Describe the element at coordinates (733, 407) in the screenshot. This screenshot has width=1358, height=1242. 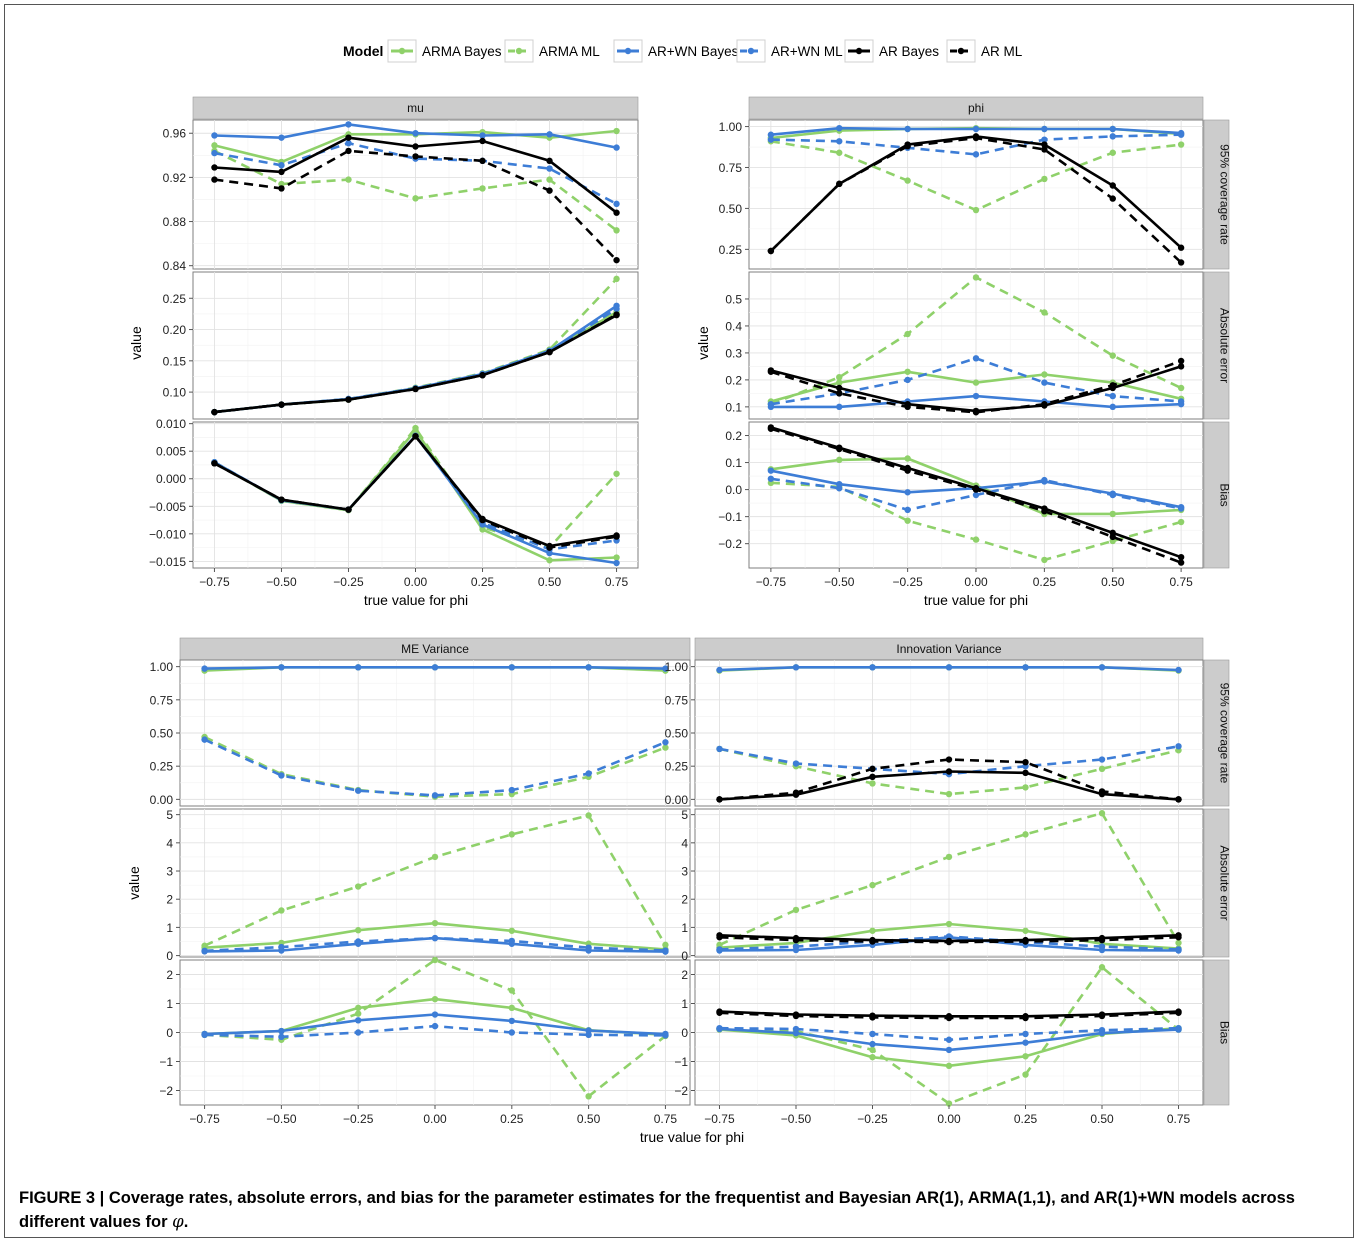
I see `y-tick-label: 0.1` at that location.